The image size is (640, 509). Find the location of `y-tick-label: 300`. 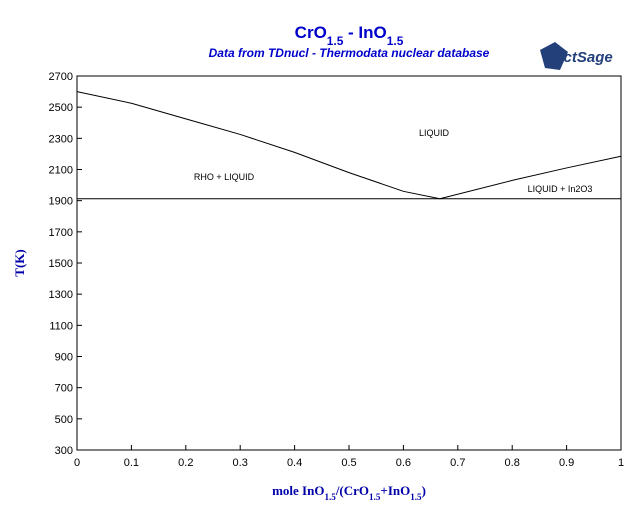

y-tick-label: 300 is located at coordinates (64, 451).